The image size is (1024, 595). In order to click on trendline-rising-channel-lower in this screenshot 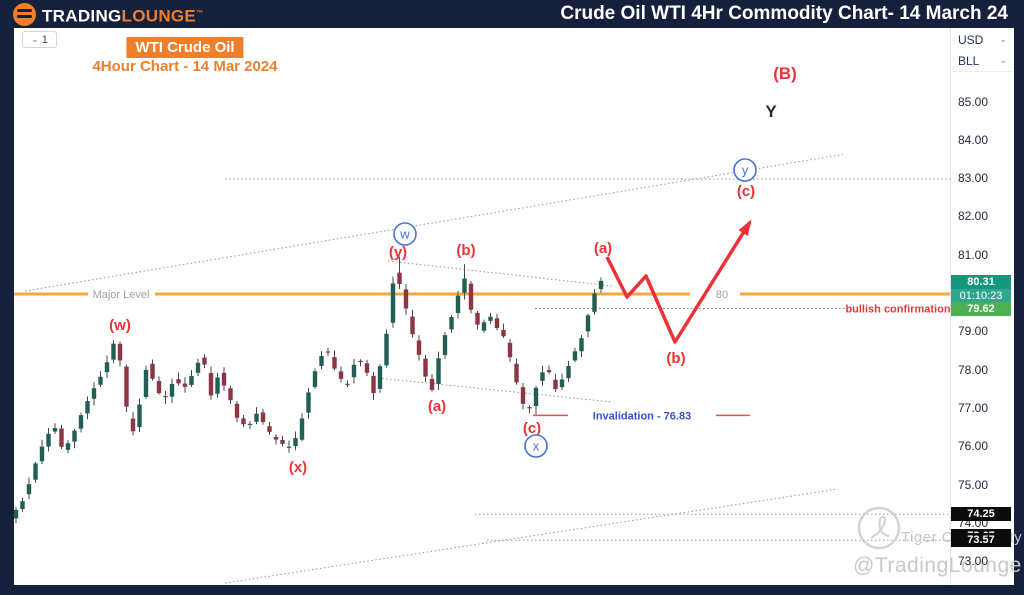, I will do `click(531, 536)`.